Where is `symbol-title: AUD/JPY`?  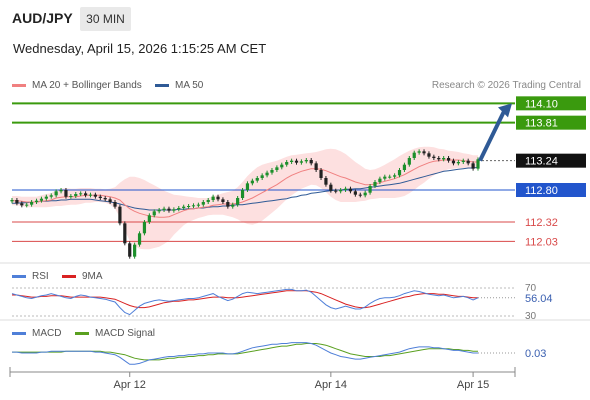
symbol-title: AUD/JPY is located at coordinates (42, 18).